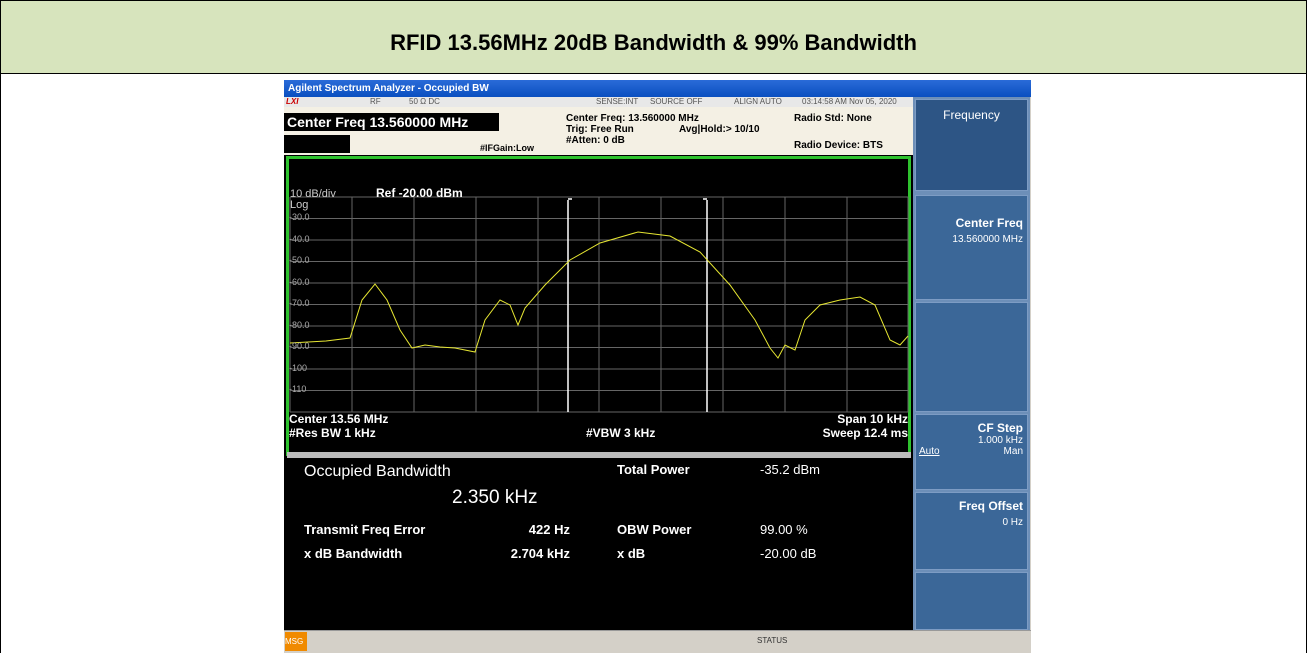  I want to click on source: SOURCE OFF, so click(676, 101).